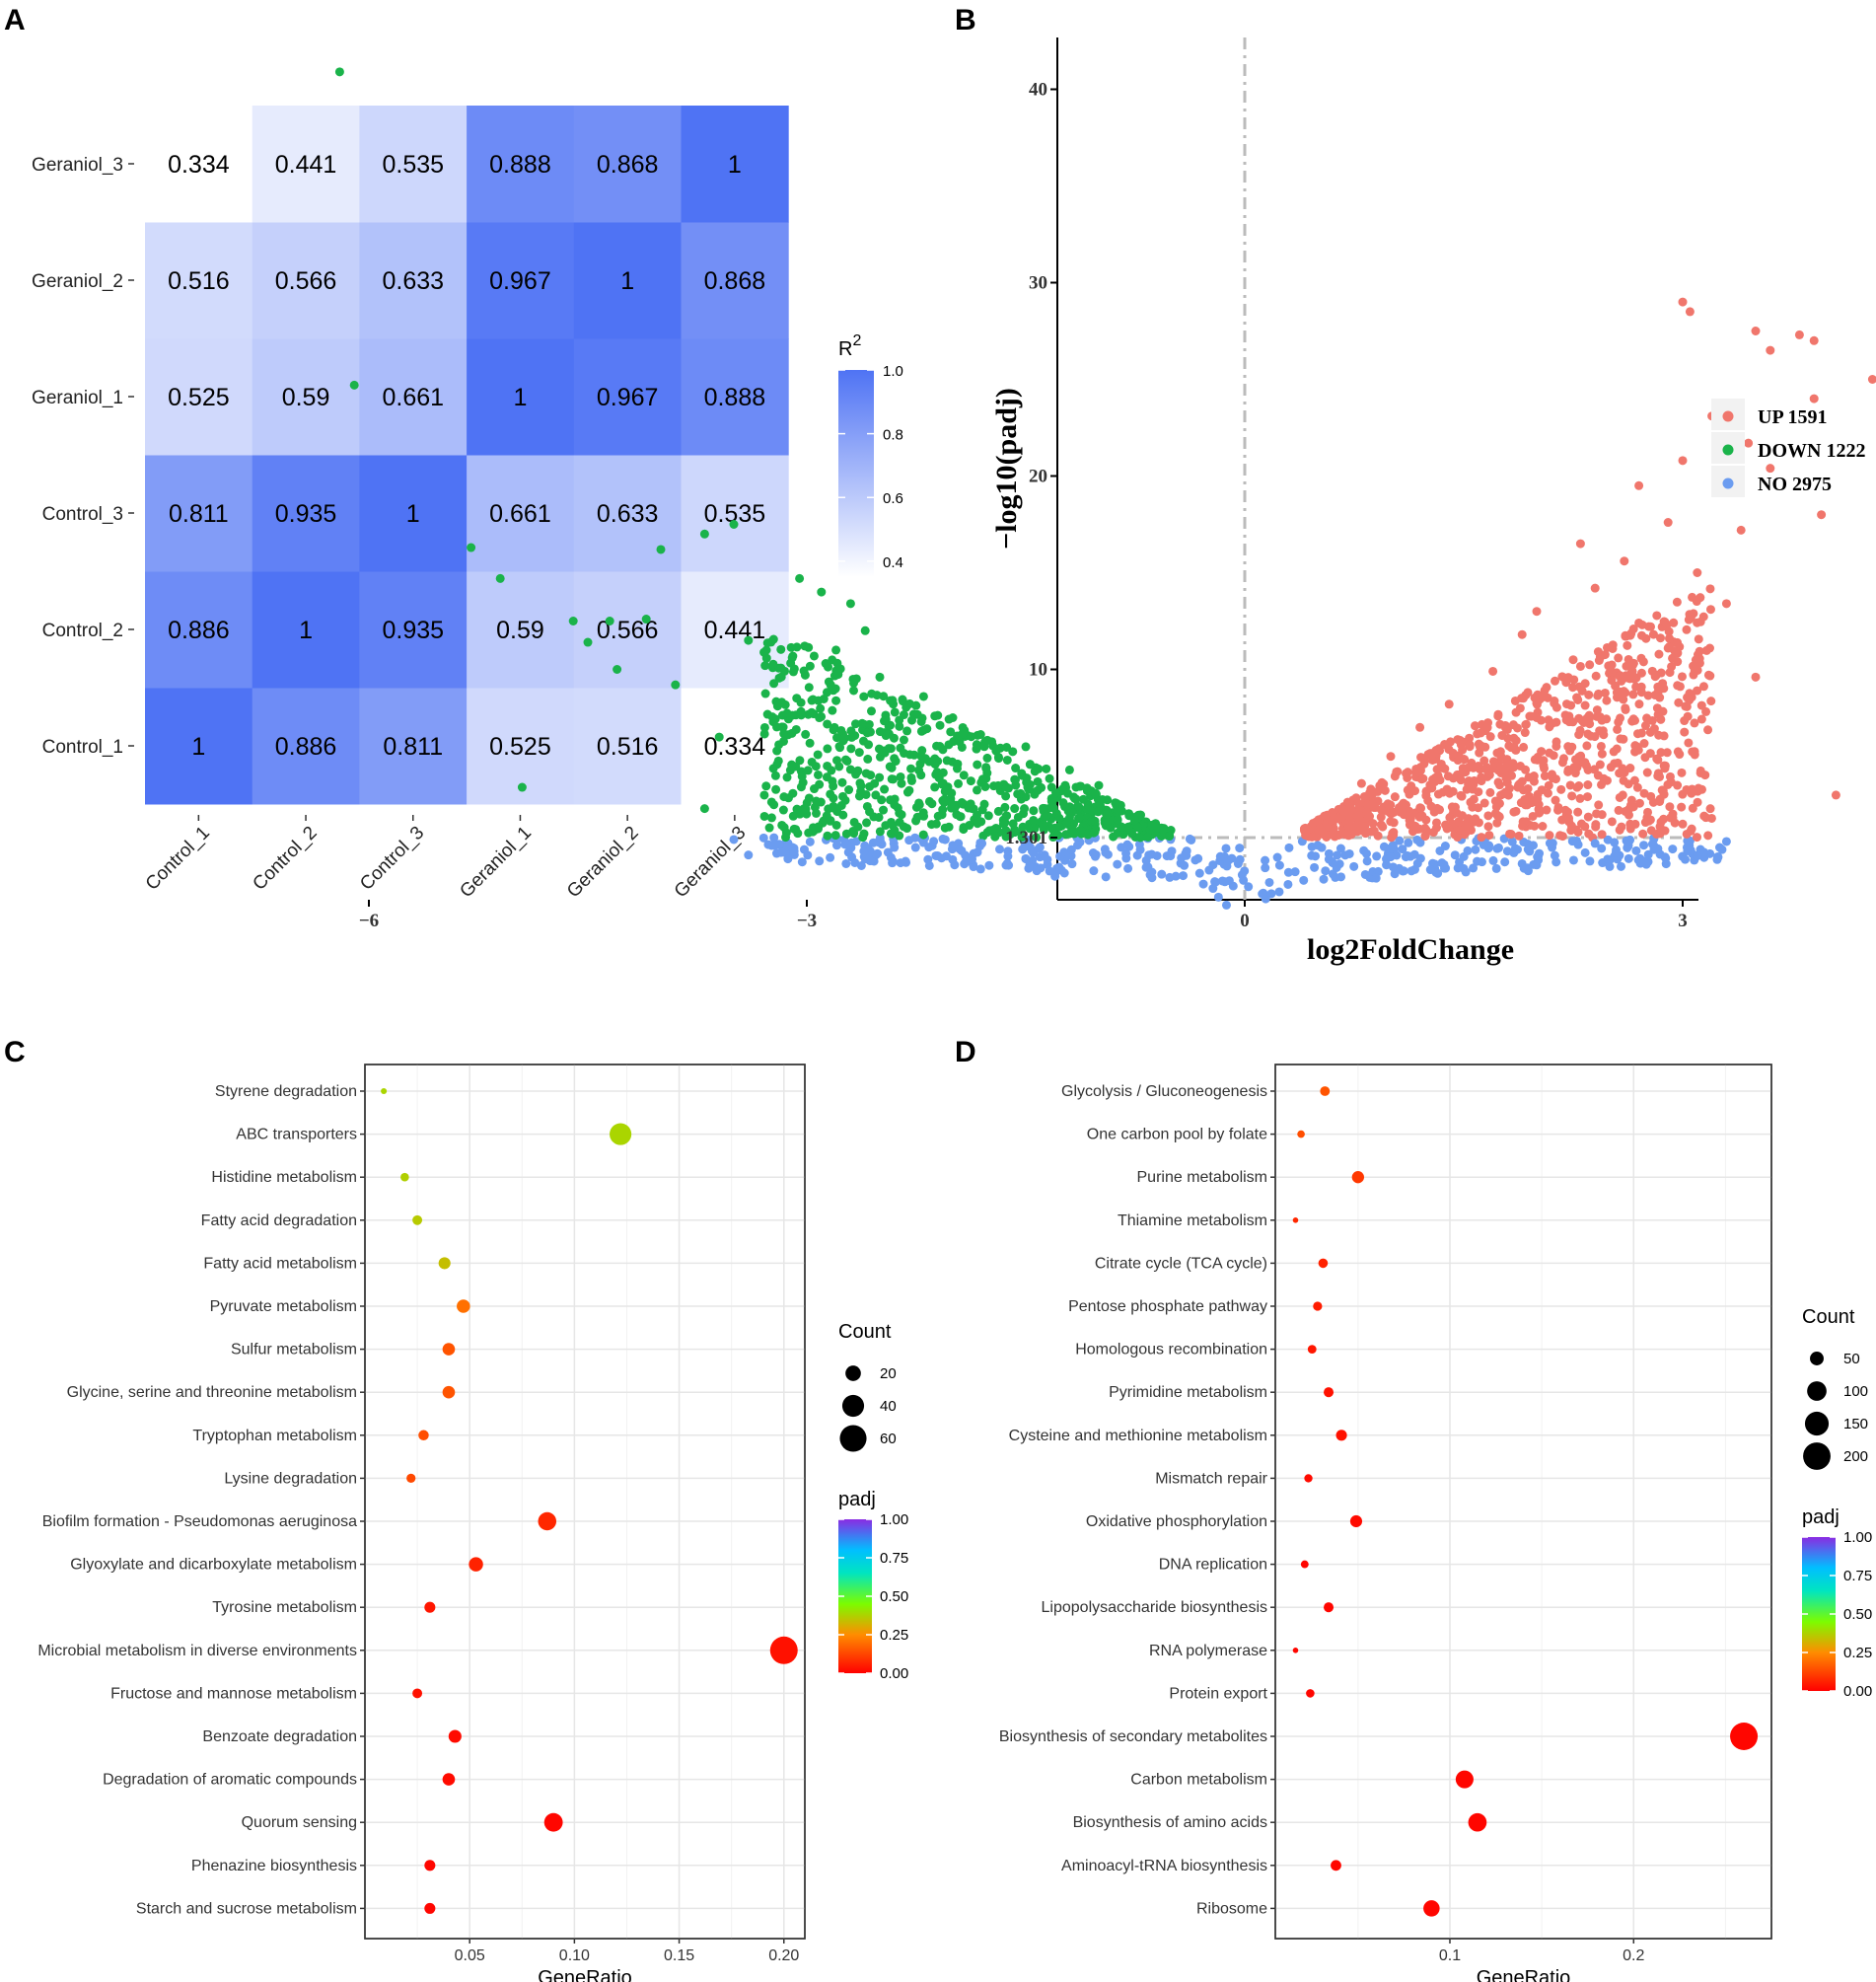 Image resolution: width=1876 pixels, height=1982 pixels. Describe the element at coordinates (1038, 89) in the screenshot. I see `volcano-y-tick-label: 40` at that location.